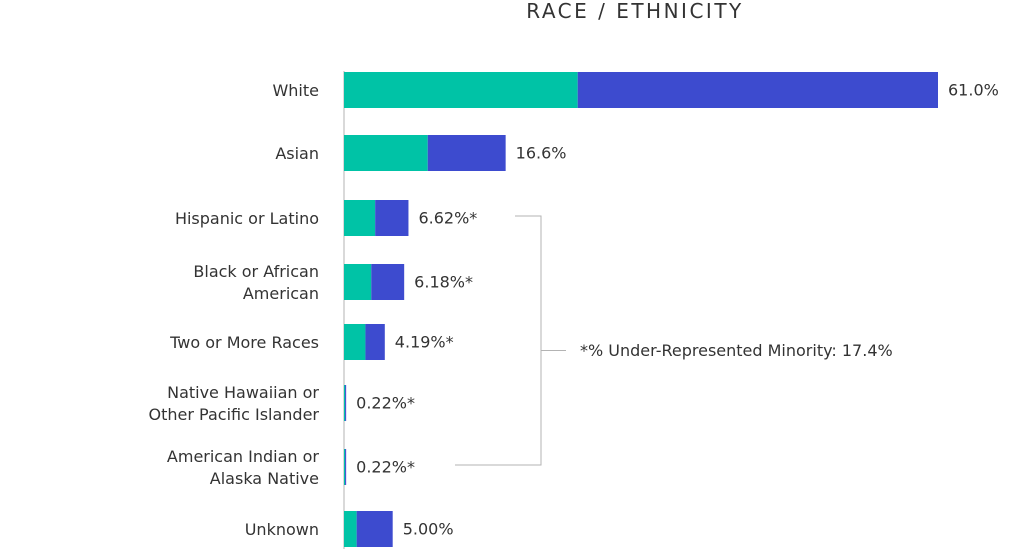  What do you see at coordinates (635, 11) in the screenshot?
I see `chart-title: RACE / ETHNICITY` at bounding box center [635, 11].